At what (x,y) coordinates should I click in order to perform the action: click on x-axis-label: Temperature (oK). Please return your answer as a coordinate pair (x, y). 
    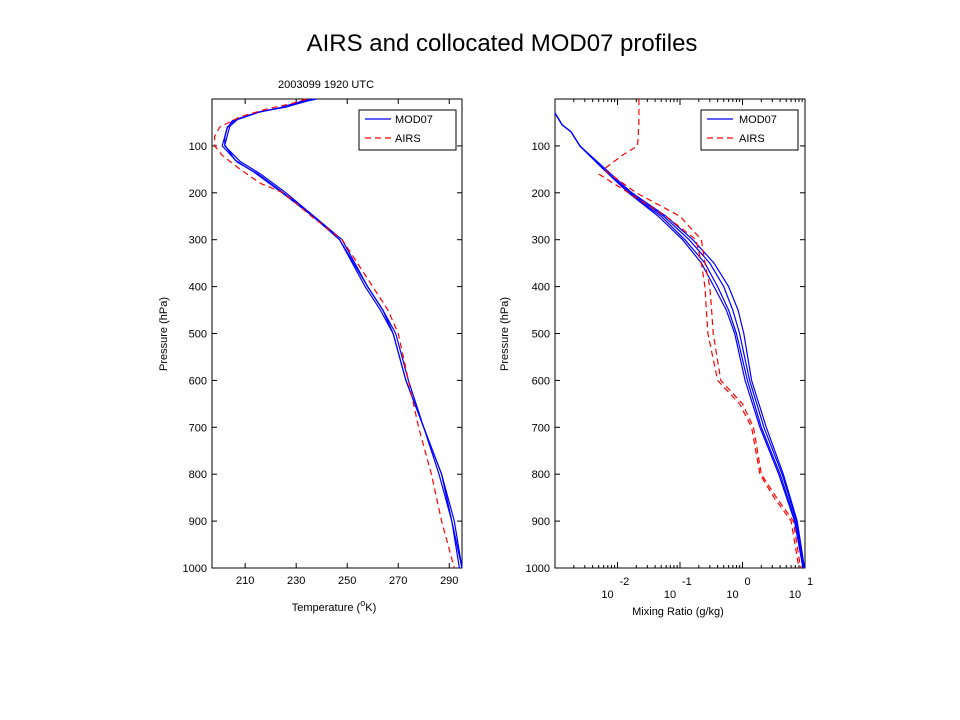
    Looking at the image, I should click on (334, 606).